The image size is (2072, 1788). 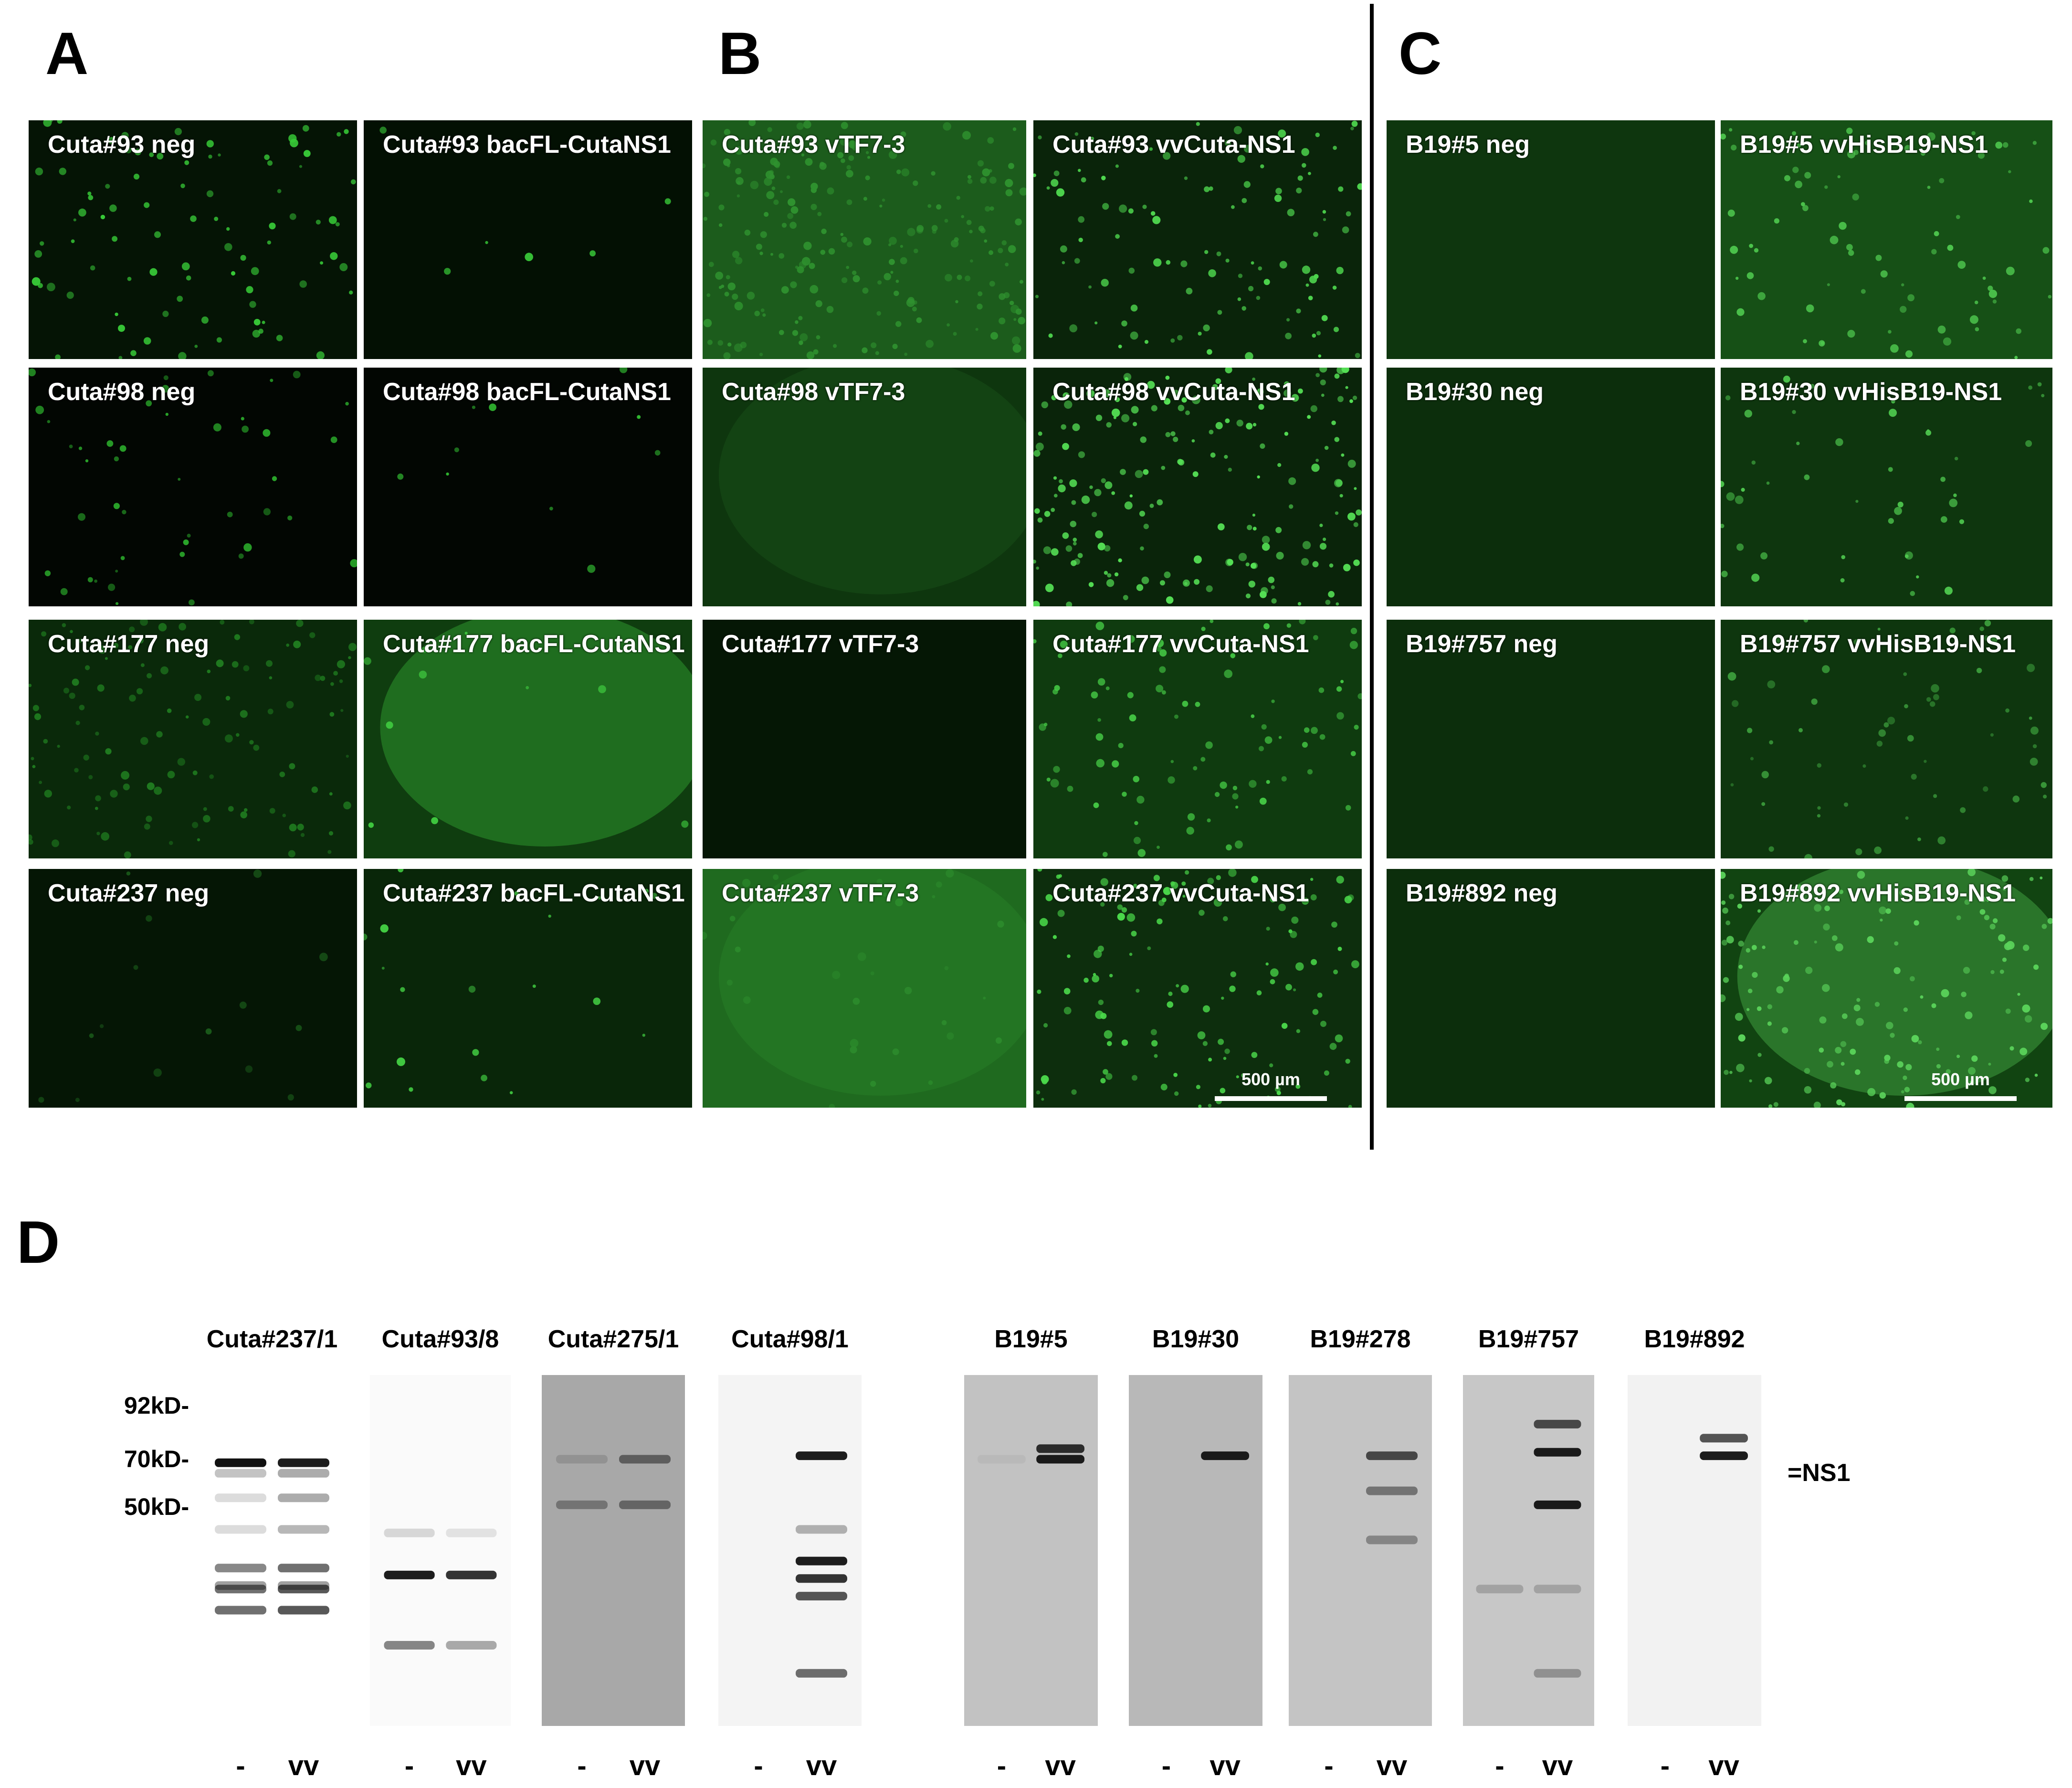 I want to click on tile-label: Cuta#98 vvCuta-NS1, so click(x=1173, y=392).